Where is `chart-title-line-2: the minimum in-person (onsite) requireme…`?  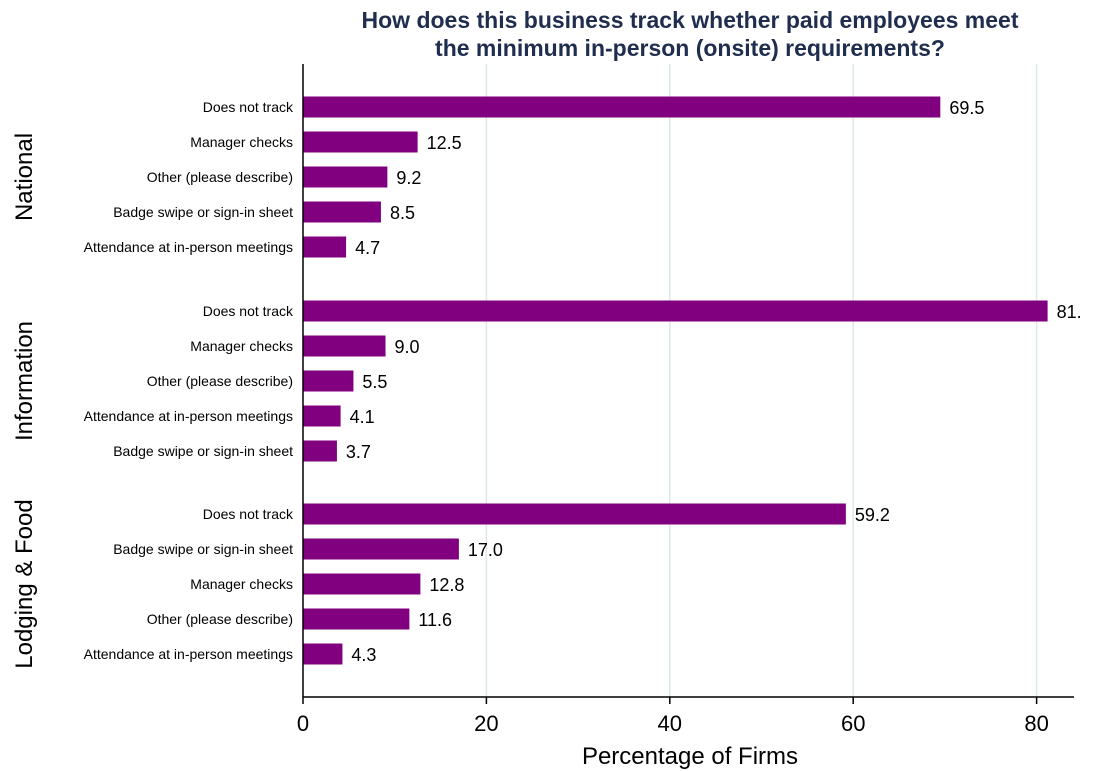 chart-title-line-2: the minimum in-person (onsite) requireme… is located at coordinates (690, 48).